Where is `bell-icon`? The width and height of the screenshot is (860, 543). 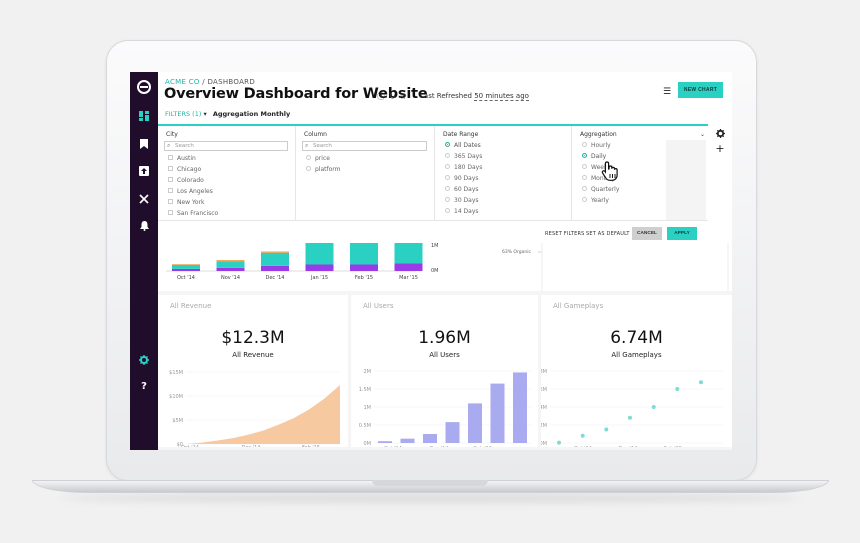 bell-icon is located at coordinates (144, 226).